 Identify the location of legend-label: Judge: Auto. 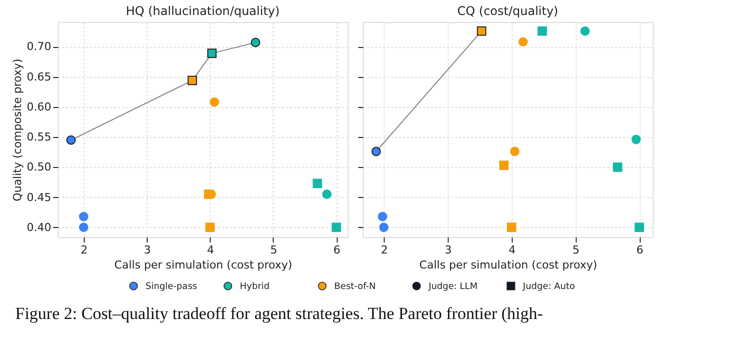
(549, 287).